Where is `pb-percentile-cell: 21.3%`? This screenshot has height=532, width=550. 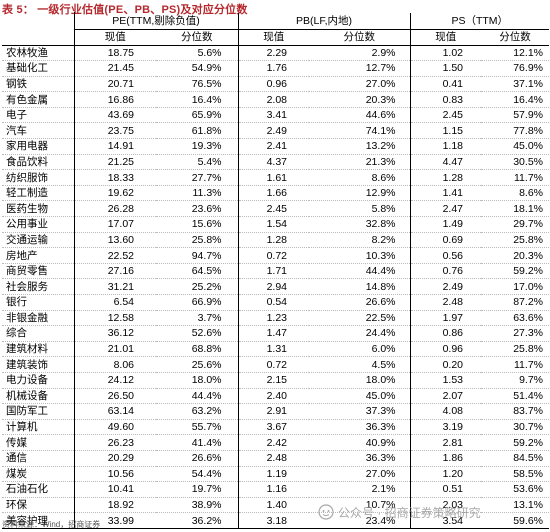 pb-percentile-cell: 21.3% is located at coordinates (360, 162).